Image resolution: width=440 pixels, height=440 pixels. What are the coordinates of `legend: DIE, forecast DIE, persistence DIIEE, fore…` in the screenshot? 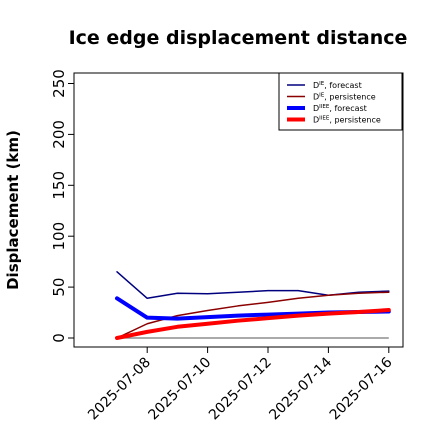 It's located at (340, 101).